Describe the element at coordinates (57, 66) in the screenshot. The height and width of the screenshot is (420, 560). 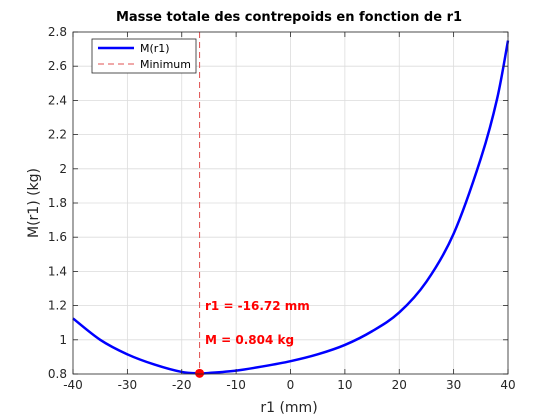
I see `y-tick-label: 2.6` at that location.